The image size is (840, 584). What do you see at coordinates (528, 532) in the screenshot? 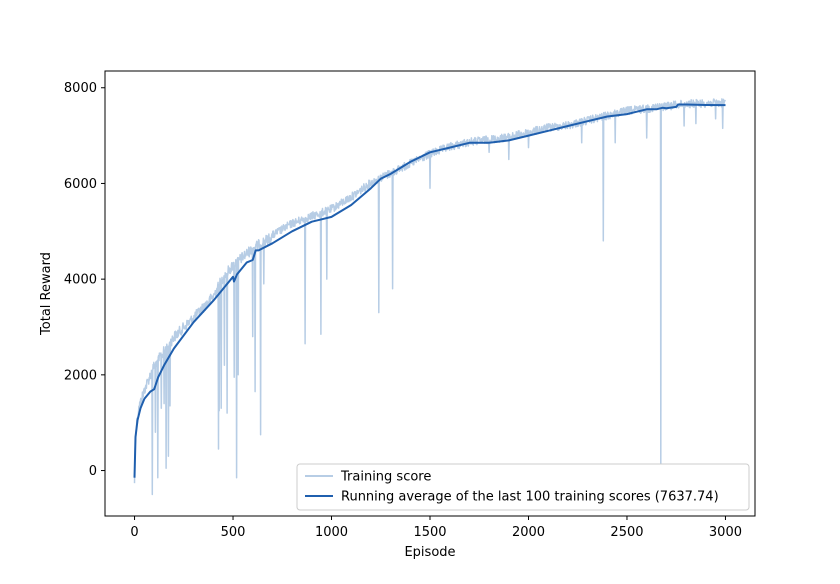
I see `x-tick-label: 2000` at bounding box center [528, 532].